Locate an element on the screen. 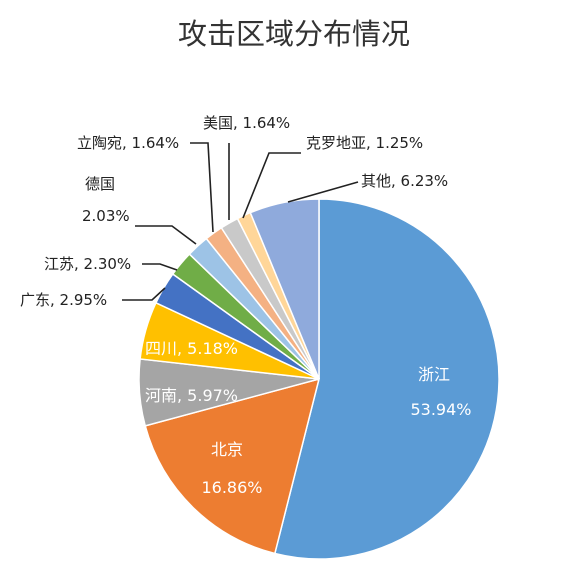 The height and width of the screenshot is (572, 588). slice-10-name-label: 其他, 6.23% is located at coordinates (404, 181).